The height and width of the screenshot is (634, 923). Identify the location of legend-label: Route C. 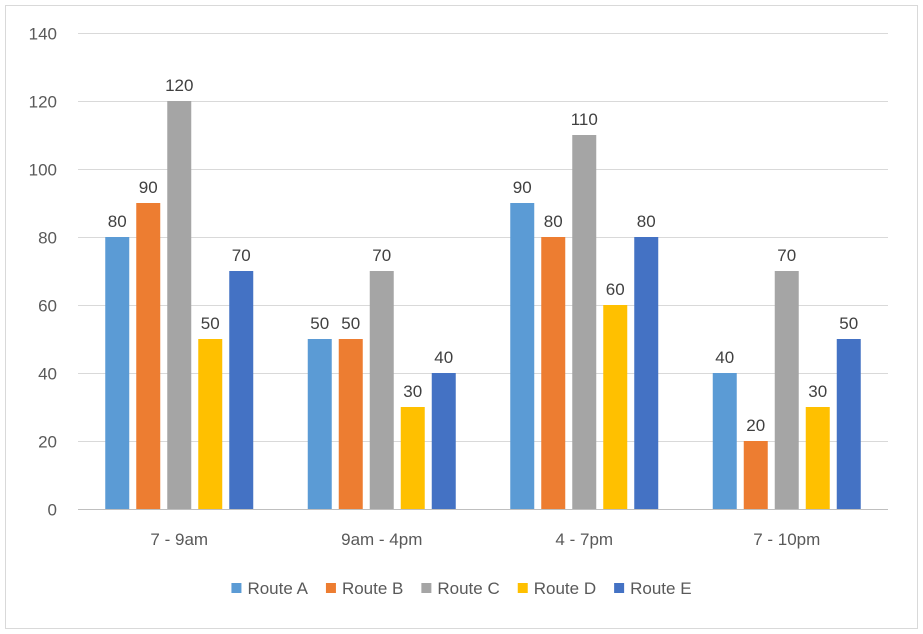
(468, 588).